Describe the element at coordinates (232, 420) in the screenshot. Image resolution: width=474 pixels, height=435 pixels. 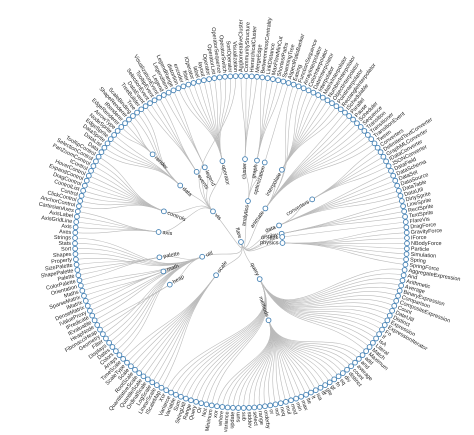
I see `leaf-label: update` at that location.